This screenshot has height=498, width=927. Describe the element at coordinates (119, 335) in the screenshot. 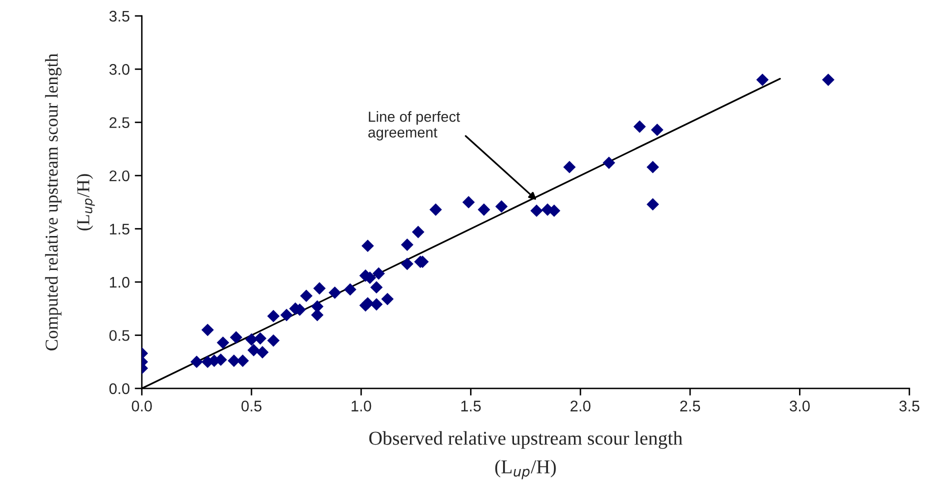

I see `y-tick-label: 0.5` at that location.